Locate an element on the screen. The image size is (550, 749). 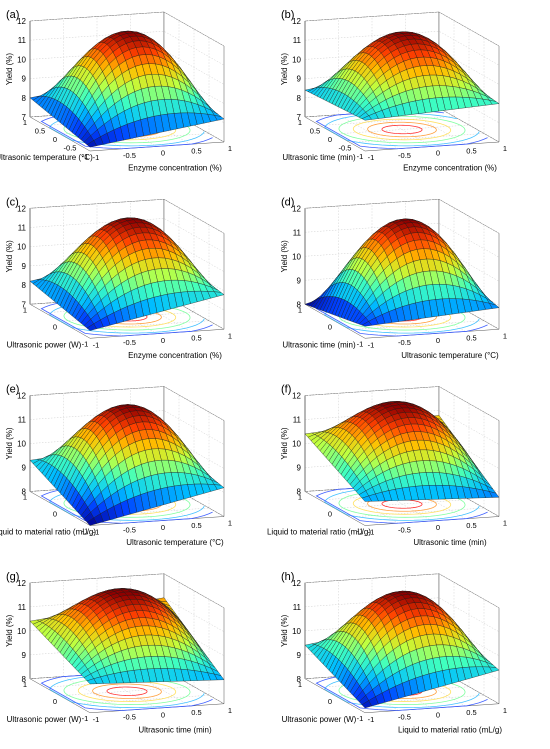
panel-label: (d) is located at coordinates (287, 202).